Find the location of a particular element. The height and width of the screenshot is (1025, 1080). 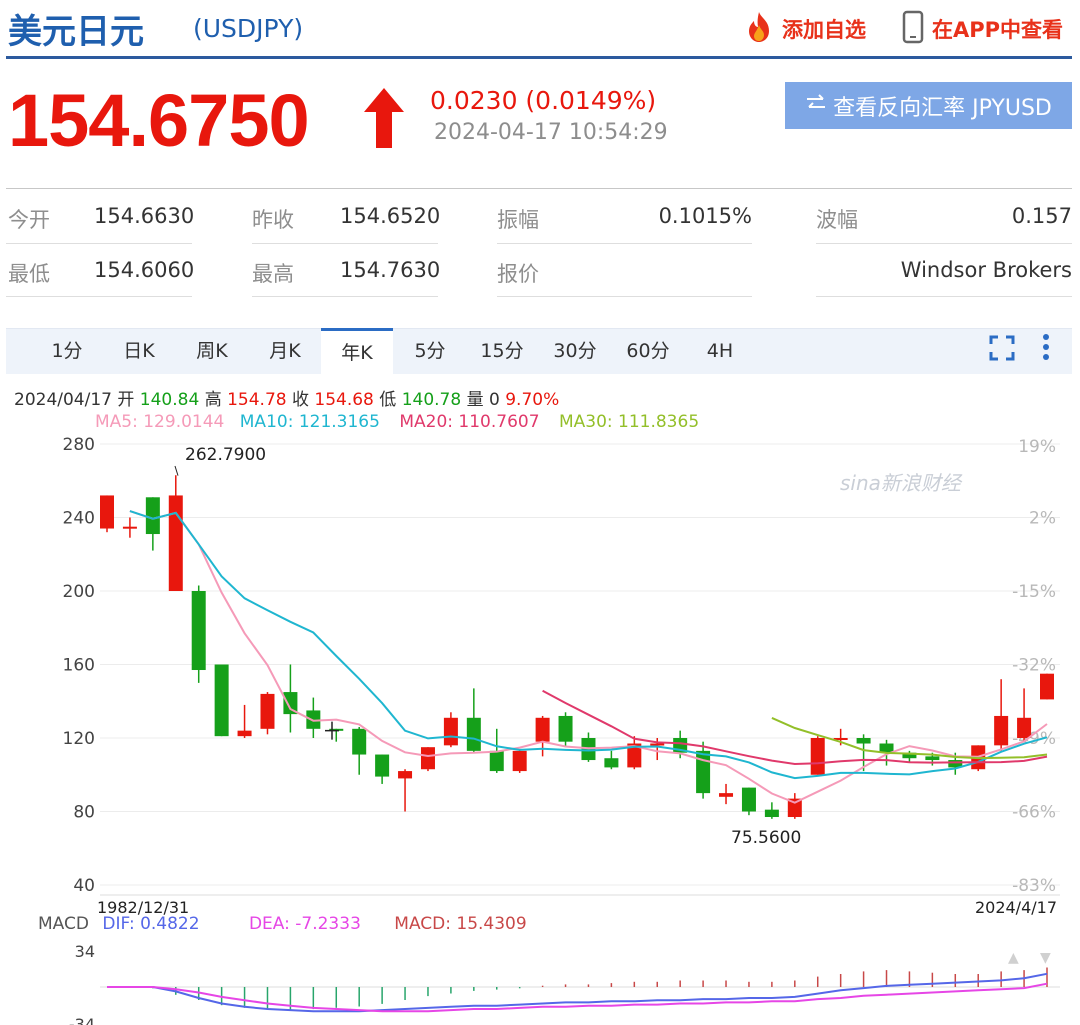

arrow-up-icon is located at coordinates (384, 120).